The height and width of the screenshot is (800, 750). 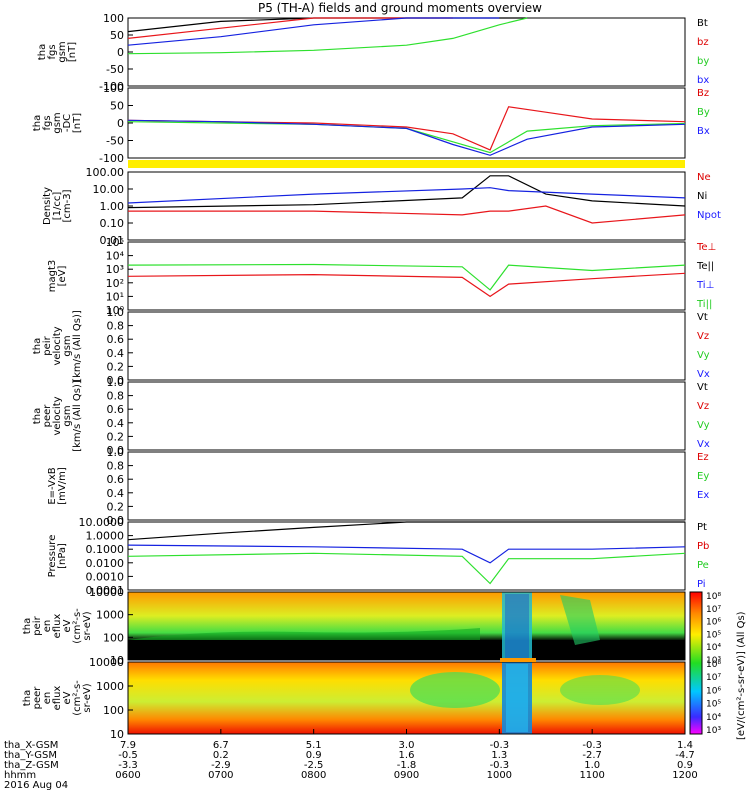 I want to click on ylabel-fgs_dc-2: gsm, so click(x=57, y=122).